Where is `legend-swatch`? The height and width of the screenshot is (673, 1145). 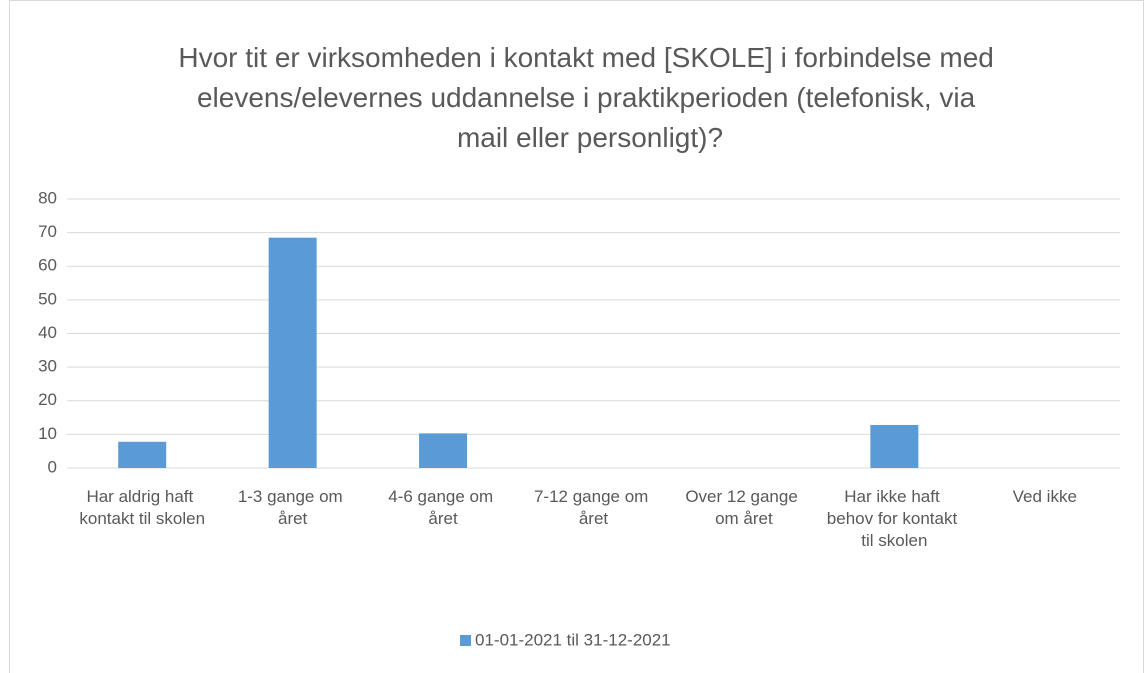
legend-swatch is located at coordinates (465, 640).